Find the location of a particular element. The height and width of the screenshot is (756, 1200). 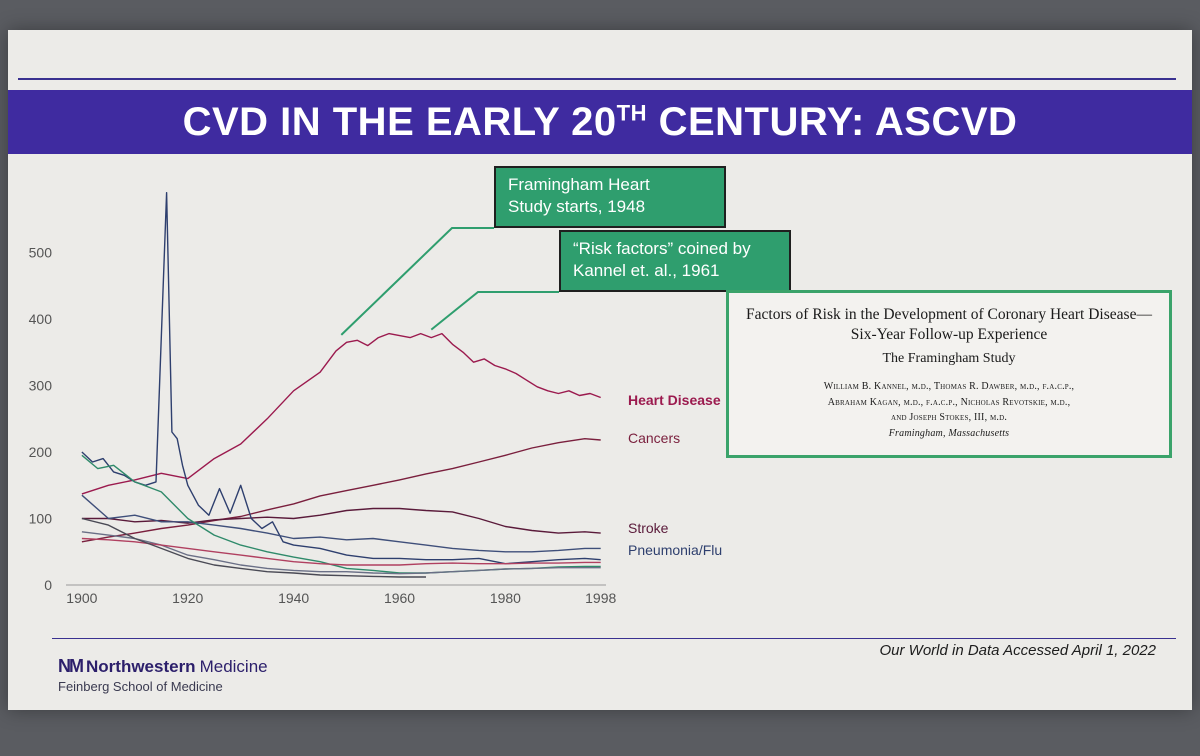

y-tick-label: 100 is located at coordinates (41, 519).